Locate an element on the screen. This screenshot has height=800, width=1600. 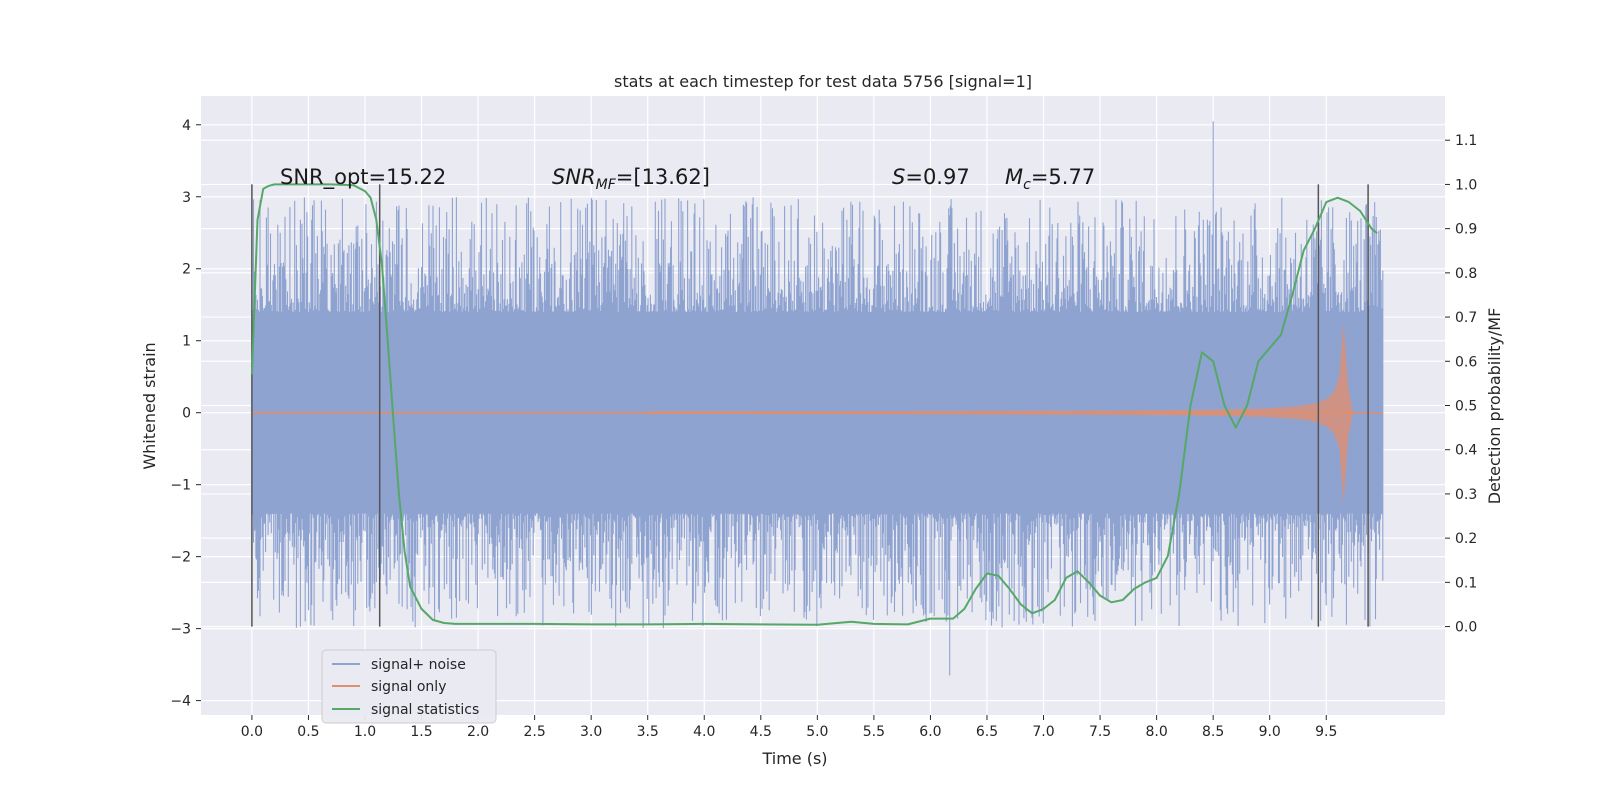
x-tick-label: 5.5 is located at coordinates (874, 732).